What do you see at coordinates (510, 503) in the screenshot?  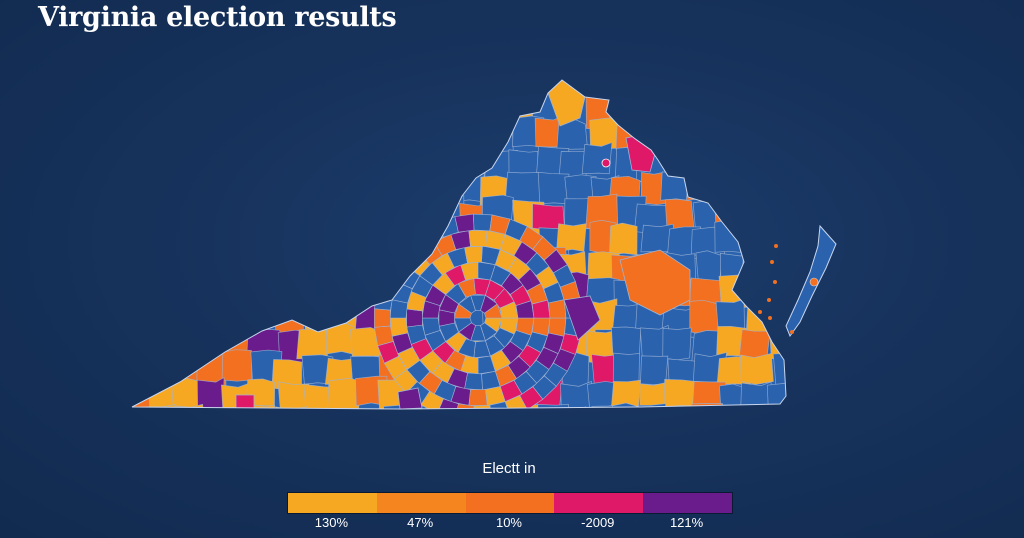 I see `legend-color-bar` at bounding box center [510, 503].